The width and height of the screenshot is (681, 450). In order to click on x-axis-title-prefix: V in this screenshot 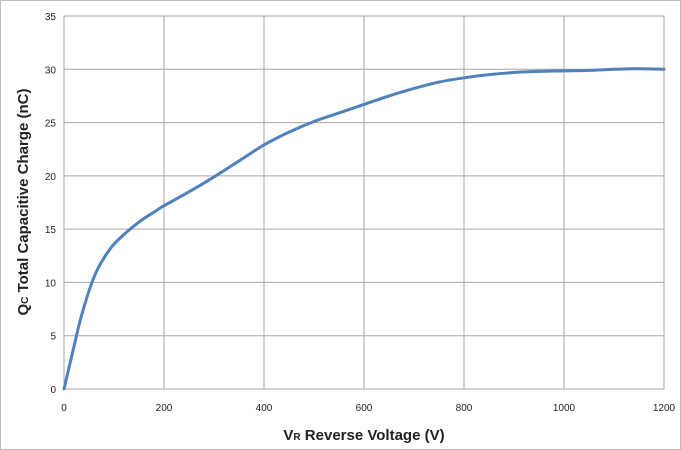, I will do `click(288, 435)`.